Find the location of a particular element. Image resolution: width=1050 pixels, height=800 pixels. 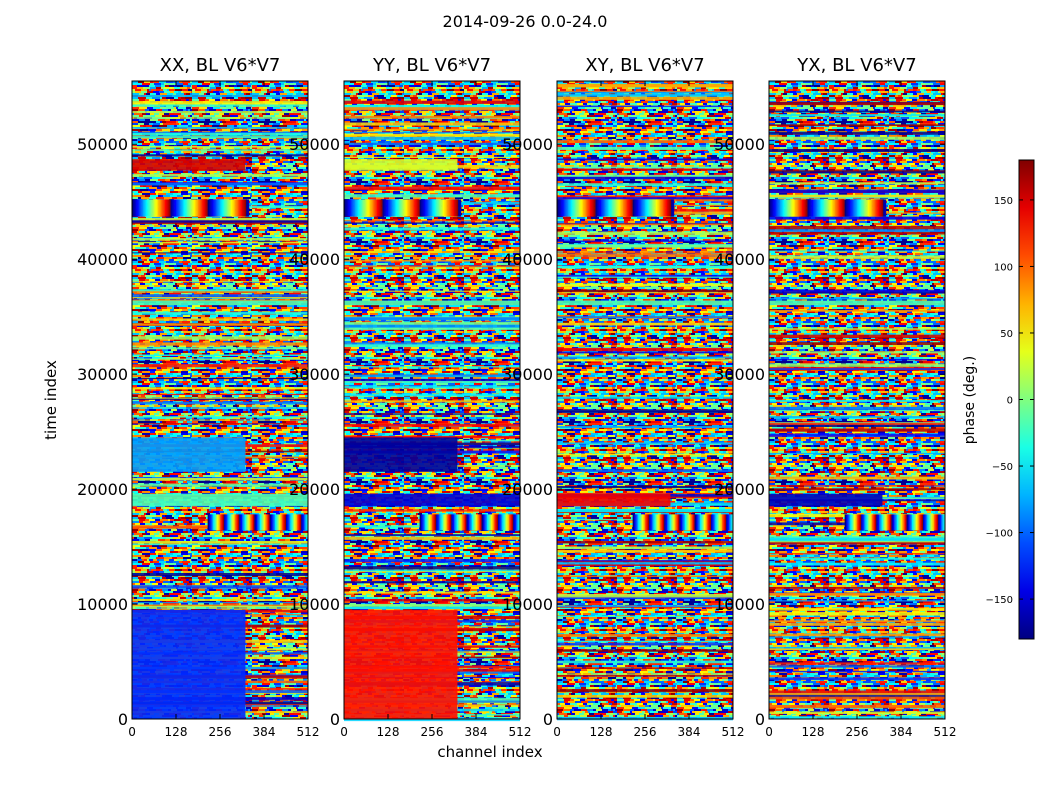

x-tick-label: 256 is located at coordinates (645, 732).